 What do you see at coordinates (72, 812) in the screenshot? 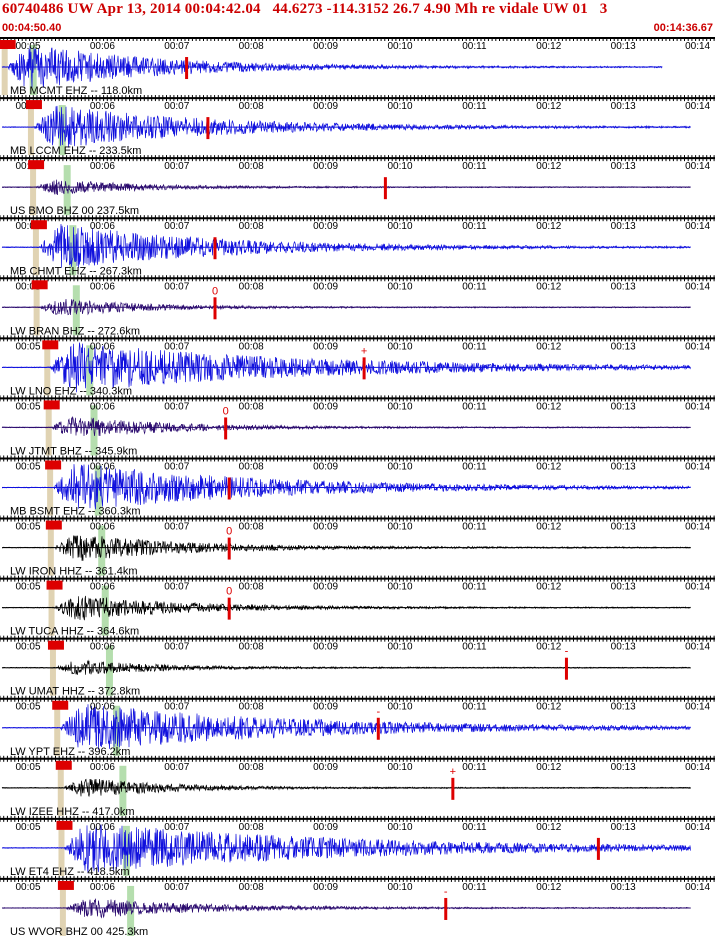
I see `station-label: LW IZEE HHZ -- 417.0km` at bounding box center [72, 812].